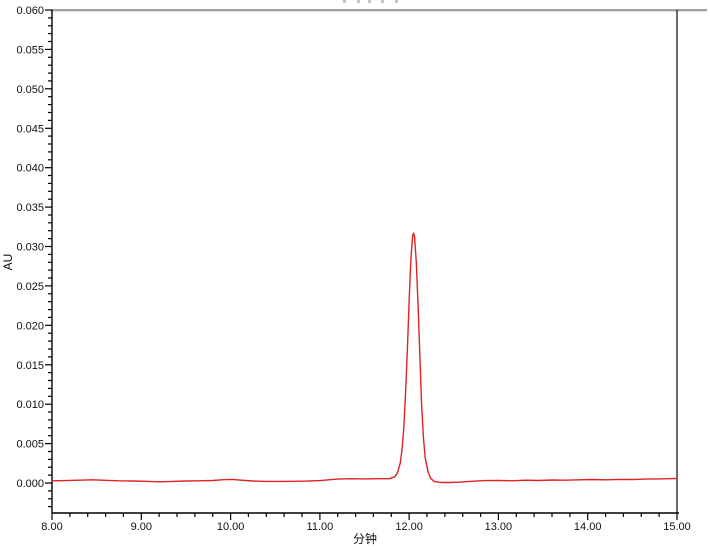 This screenshot has width=710, height=550. What do you see at coordinates (588, 527) in the screenshot?
I see `x-tick-label: 14.00` at bounding box center [588, 527].